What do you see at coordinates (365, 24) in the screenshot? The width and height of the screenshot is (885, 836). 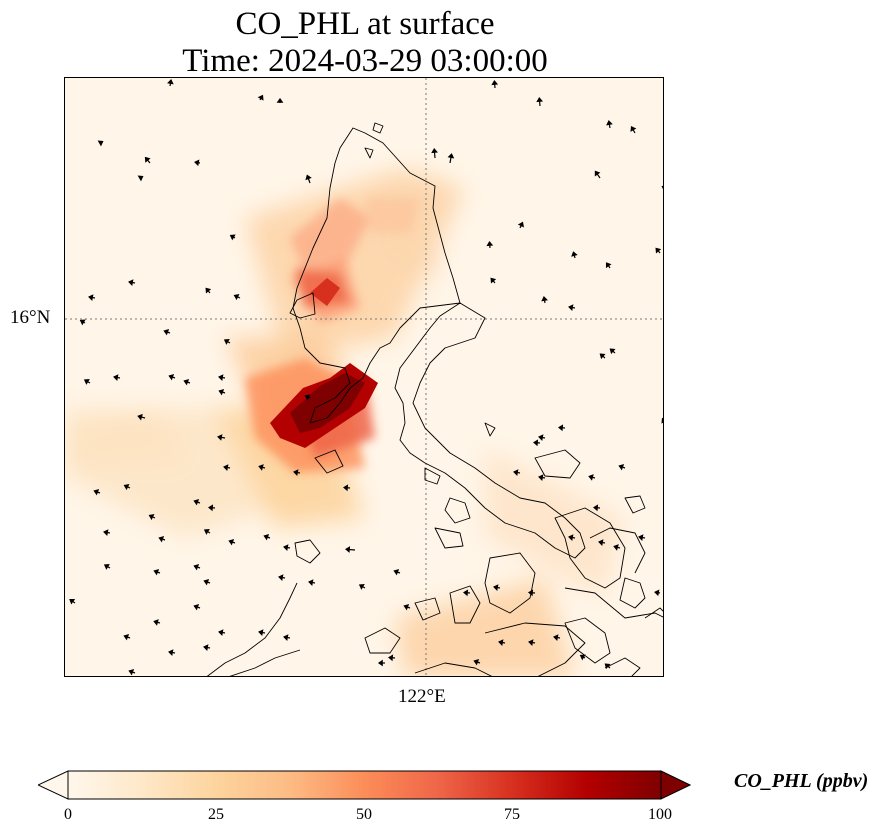 I see `title-line-1: CO_PHL at surface` at bounding box center [365, 24].